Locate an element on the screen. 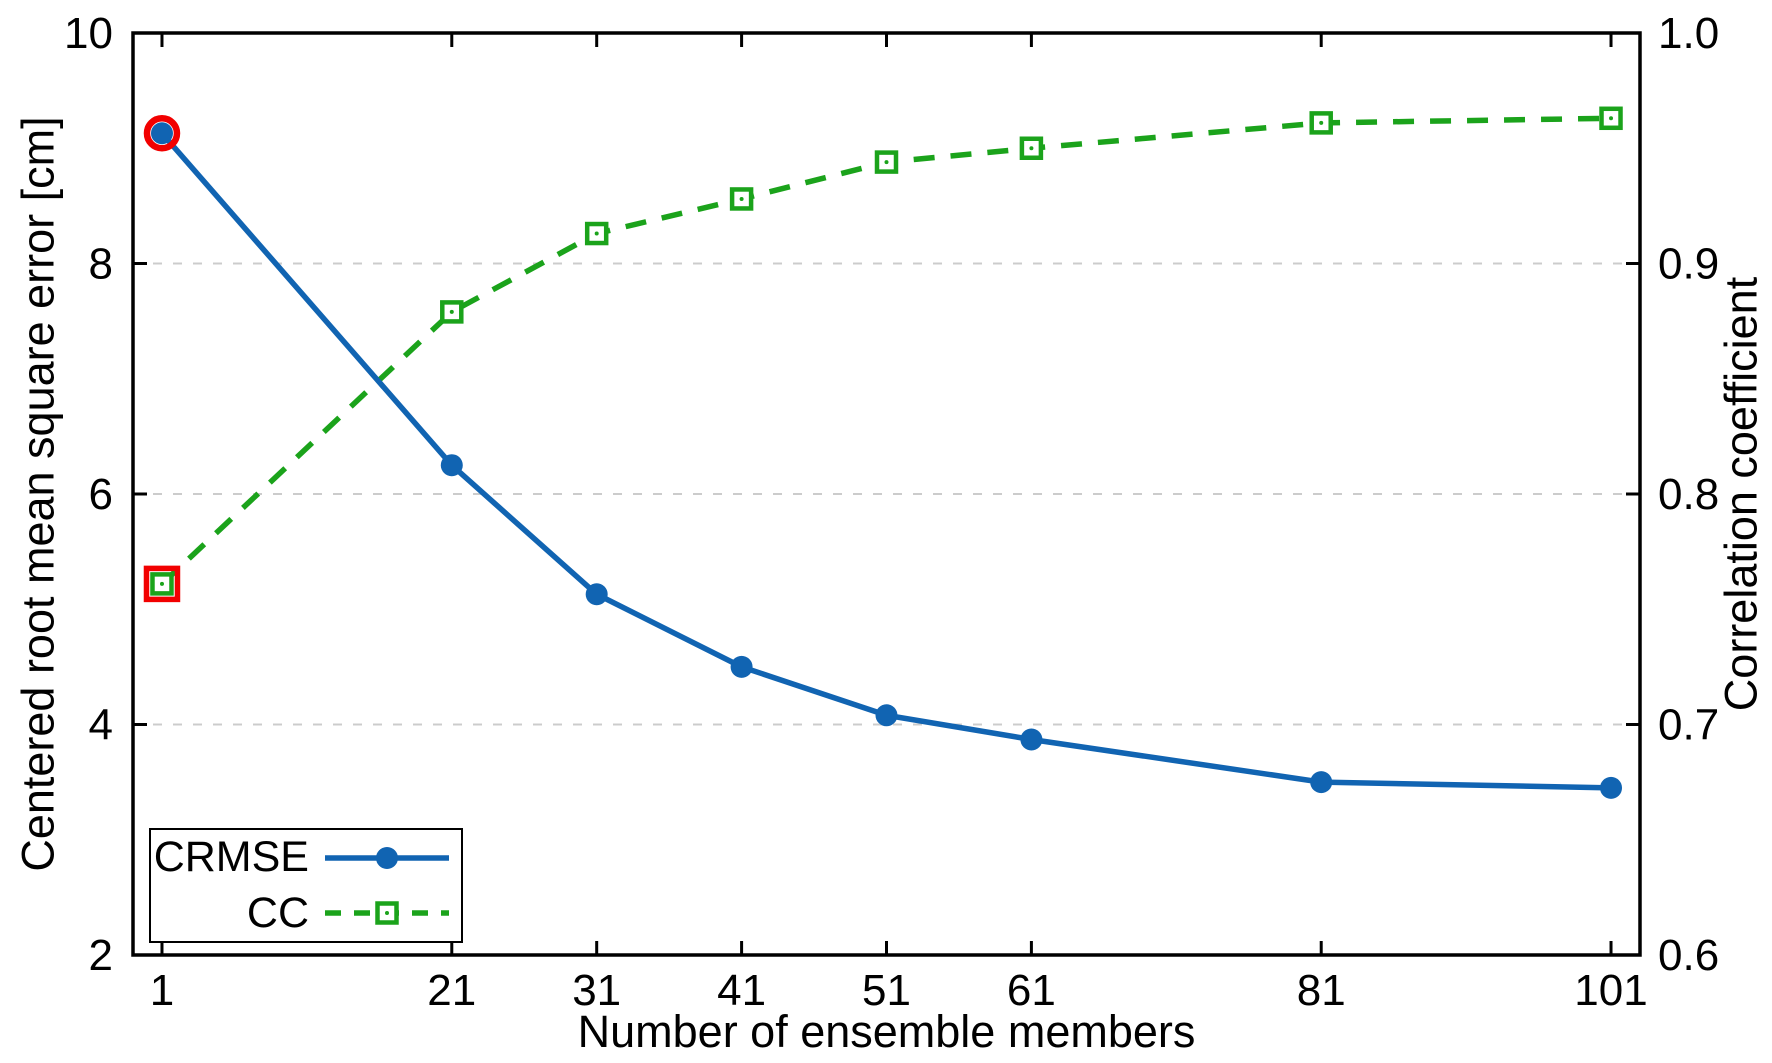 The image size is (1772, 1063). cc-legend-sample is located at coordinates (387, 913).